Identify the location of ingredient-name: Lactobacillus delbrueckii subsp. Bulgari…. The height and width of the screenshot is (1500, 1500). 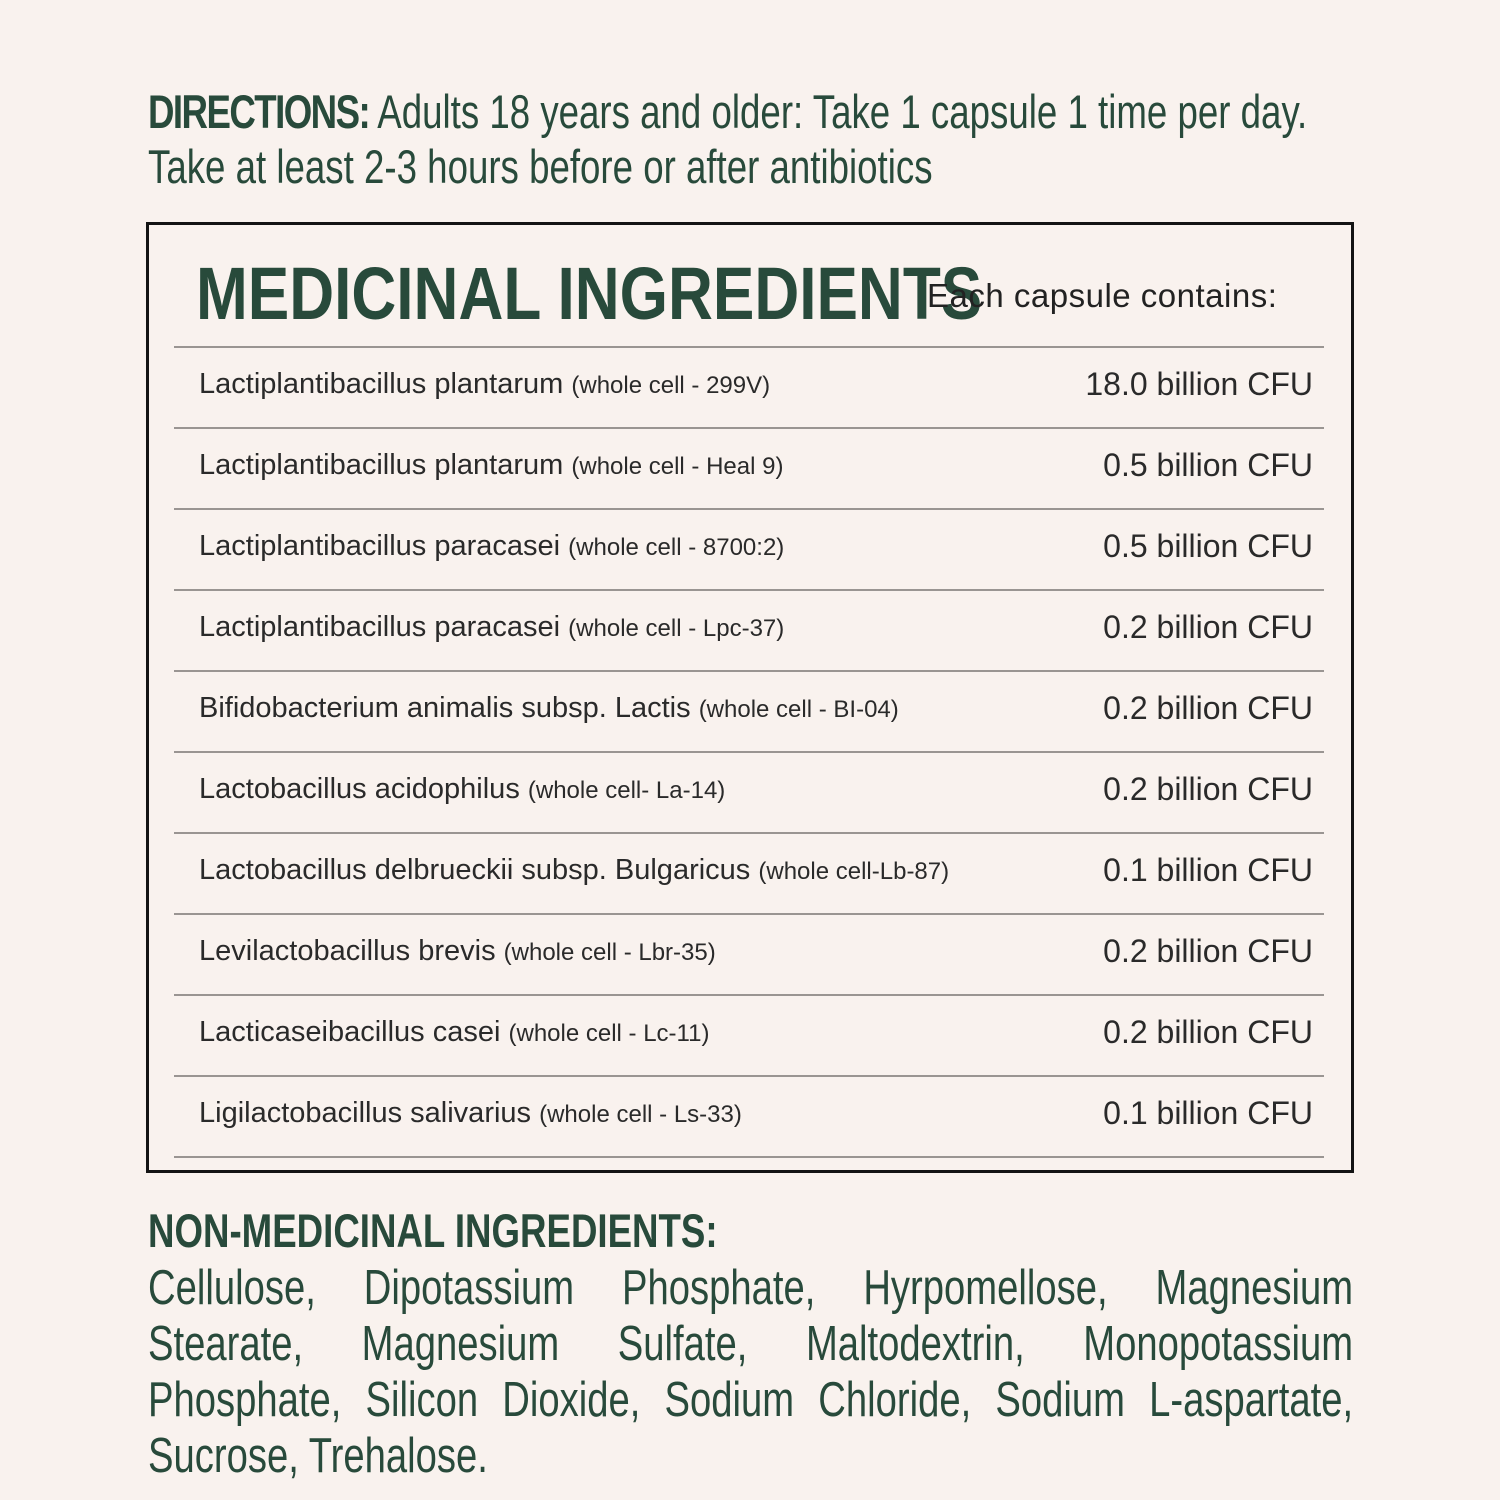
(574, 870).